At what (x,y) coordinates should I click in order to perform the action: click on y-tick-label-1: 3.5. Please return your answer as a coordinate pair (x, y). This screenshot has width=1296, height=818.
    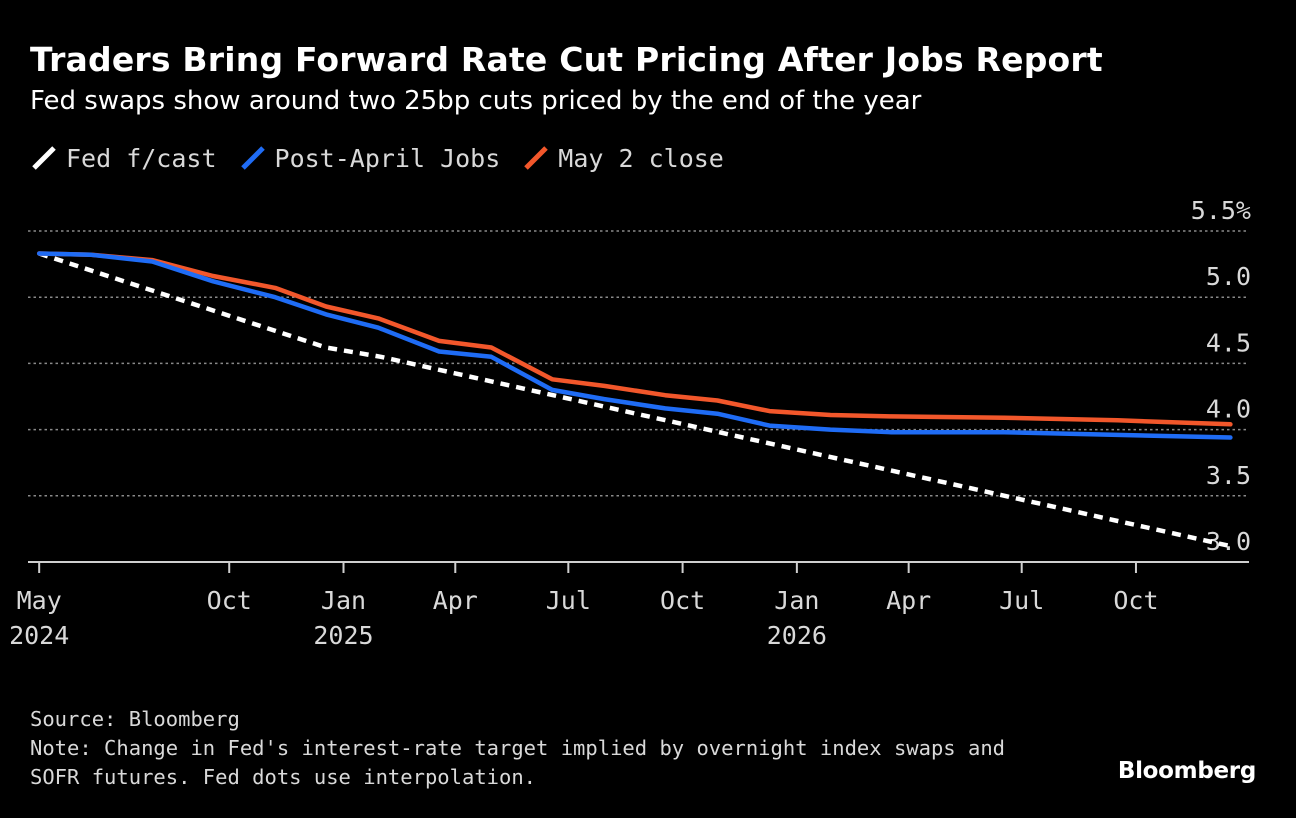
    Looking at the image, I should click on (1228, 475).